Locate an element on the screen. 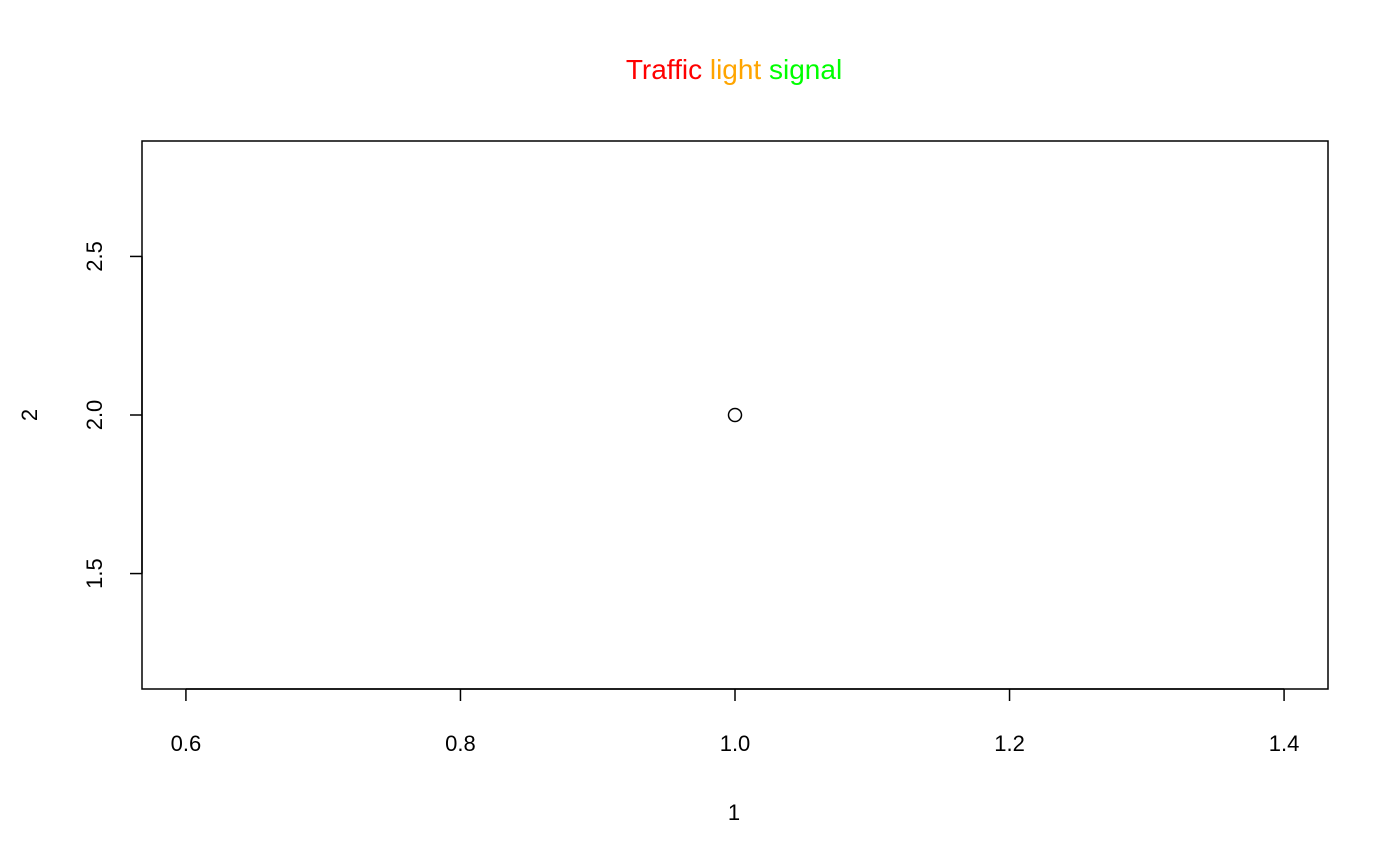 The height and width of the screenshot is (865, 1400). title-word-light: light is located at coordinates (736, 69).